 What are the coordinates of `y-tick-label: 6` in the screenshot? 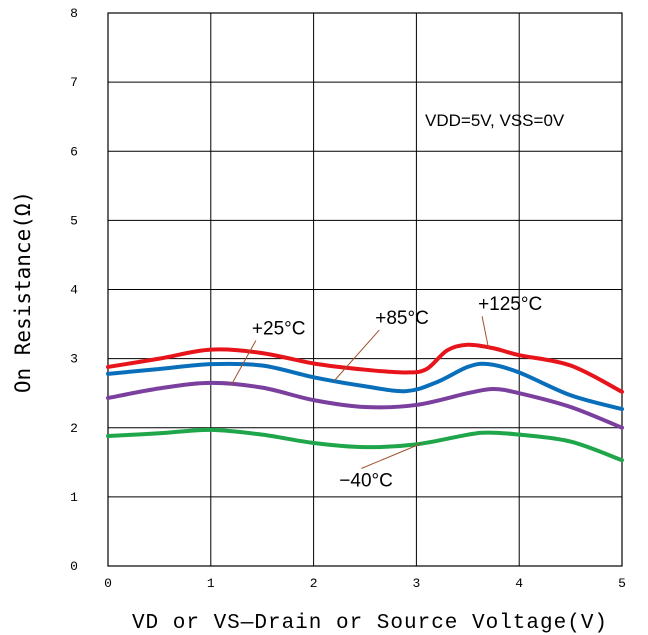 It's located at (74, 151).